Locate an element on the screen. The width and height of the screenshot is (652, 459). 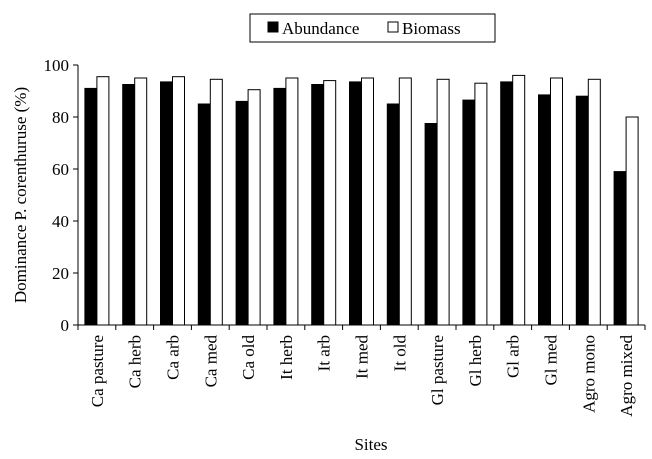
legend-box is located at coordinates (372, 28).